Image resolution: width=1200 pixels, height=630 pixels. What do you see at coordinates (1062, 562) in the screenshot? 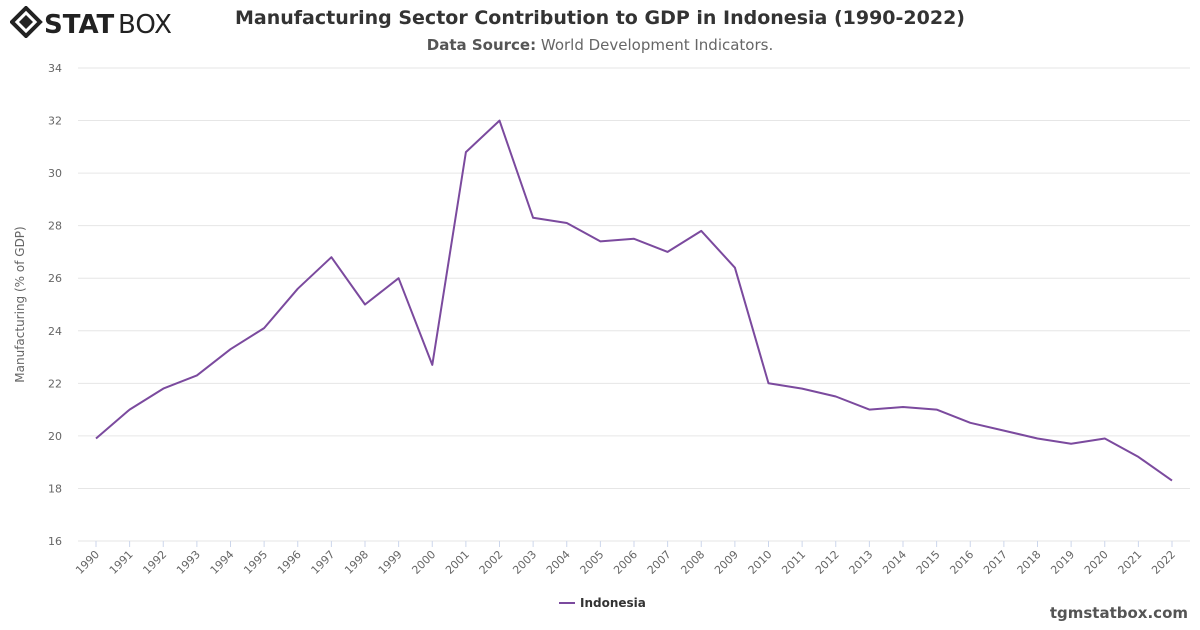
I see `x-tick-label: 2019` at bounding box center [1062, 562].